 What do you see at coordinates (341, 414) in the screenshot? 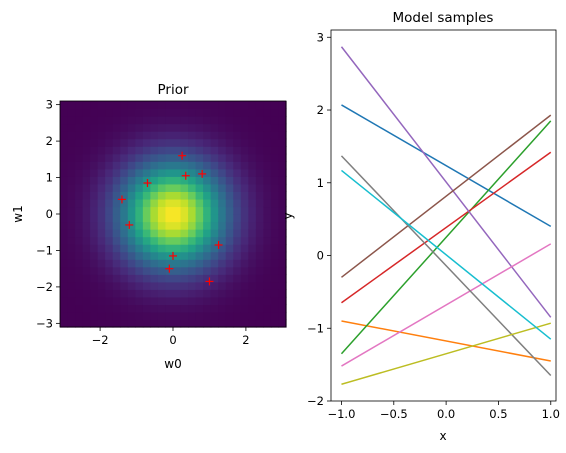
I see `x-tick-label: −1.0` at bounding box center [341, 414].